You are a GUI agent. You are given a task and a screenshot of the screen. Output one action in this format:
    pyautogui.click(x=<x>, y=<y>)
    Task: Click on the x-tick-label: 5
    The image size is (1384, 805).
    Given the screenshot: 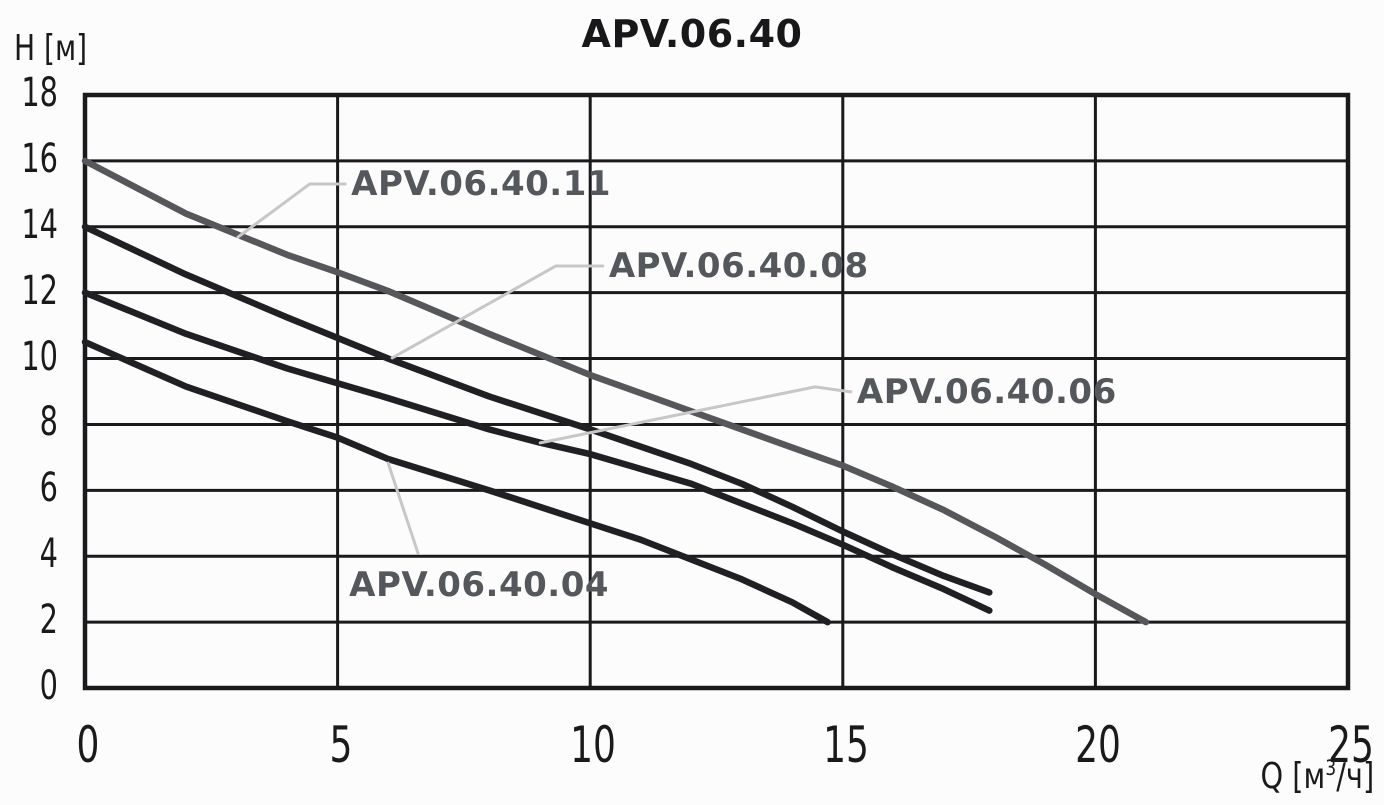 What is the action you would take?
    pyautogui.click(x=341, y=745)
    